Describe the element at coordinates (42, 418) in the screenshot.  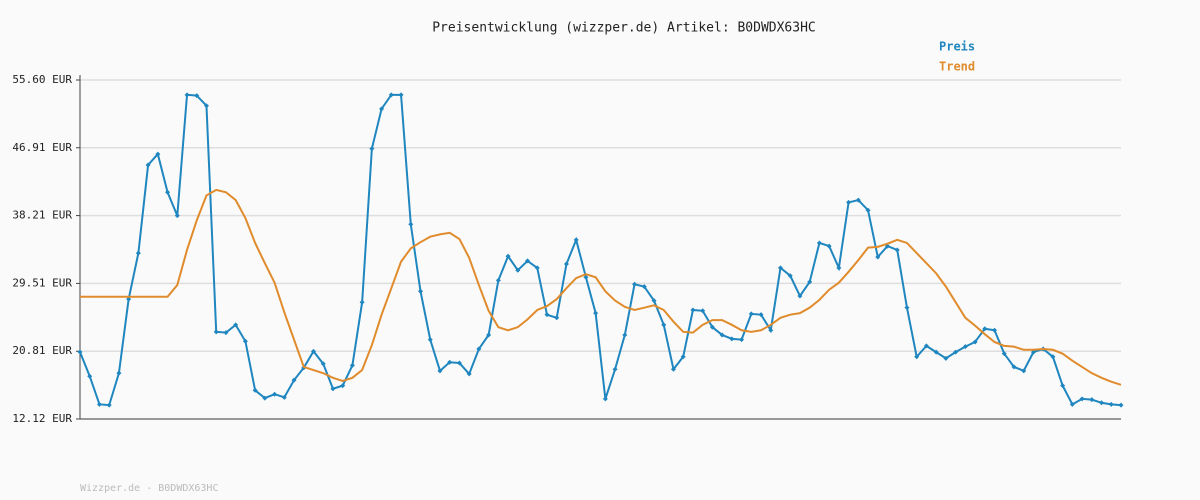
I see `y-tick-label: 12.12 EUR` at that location.